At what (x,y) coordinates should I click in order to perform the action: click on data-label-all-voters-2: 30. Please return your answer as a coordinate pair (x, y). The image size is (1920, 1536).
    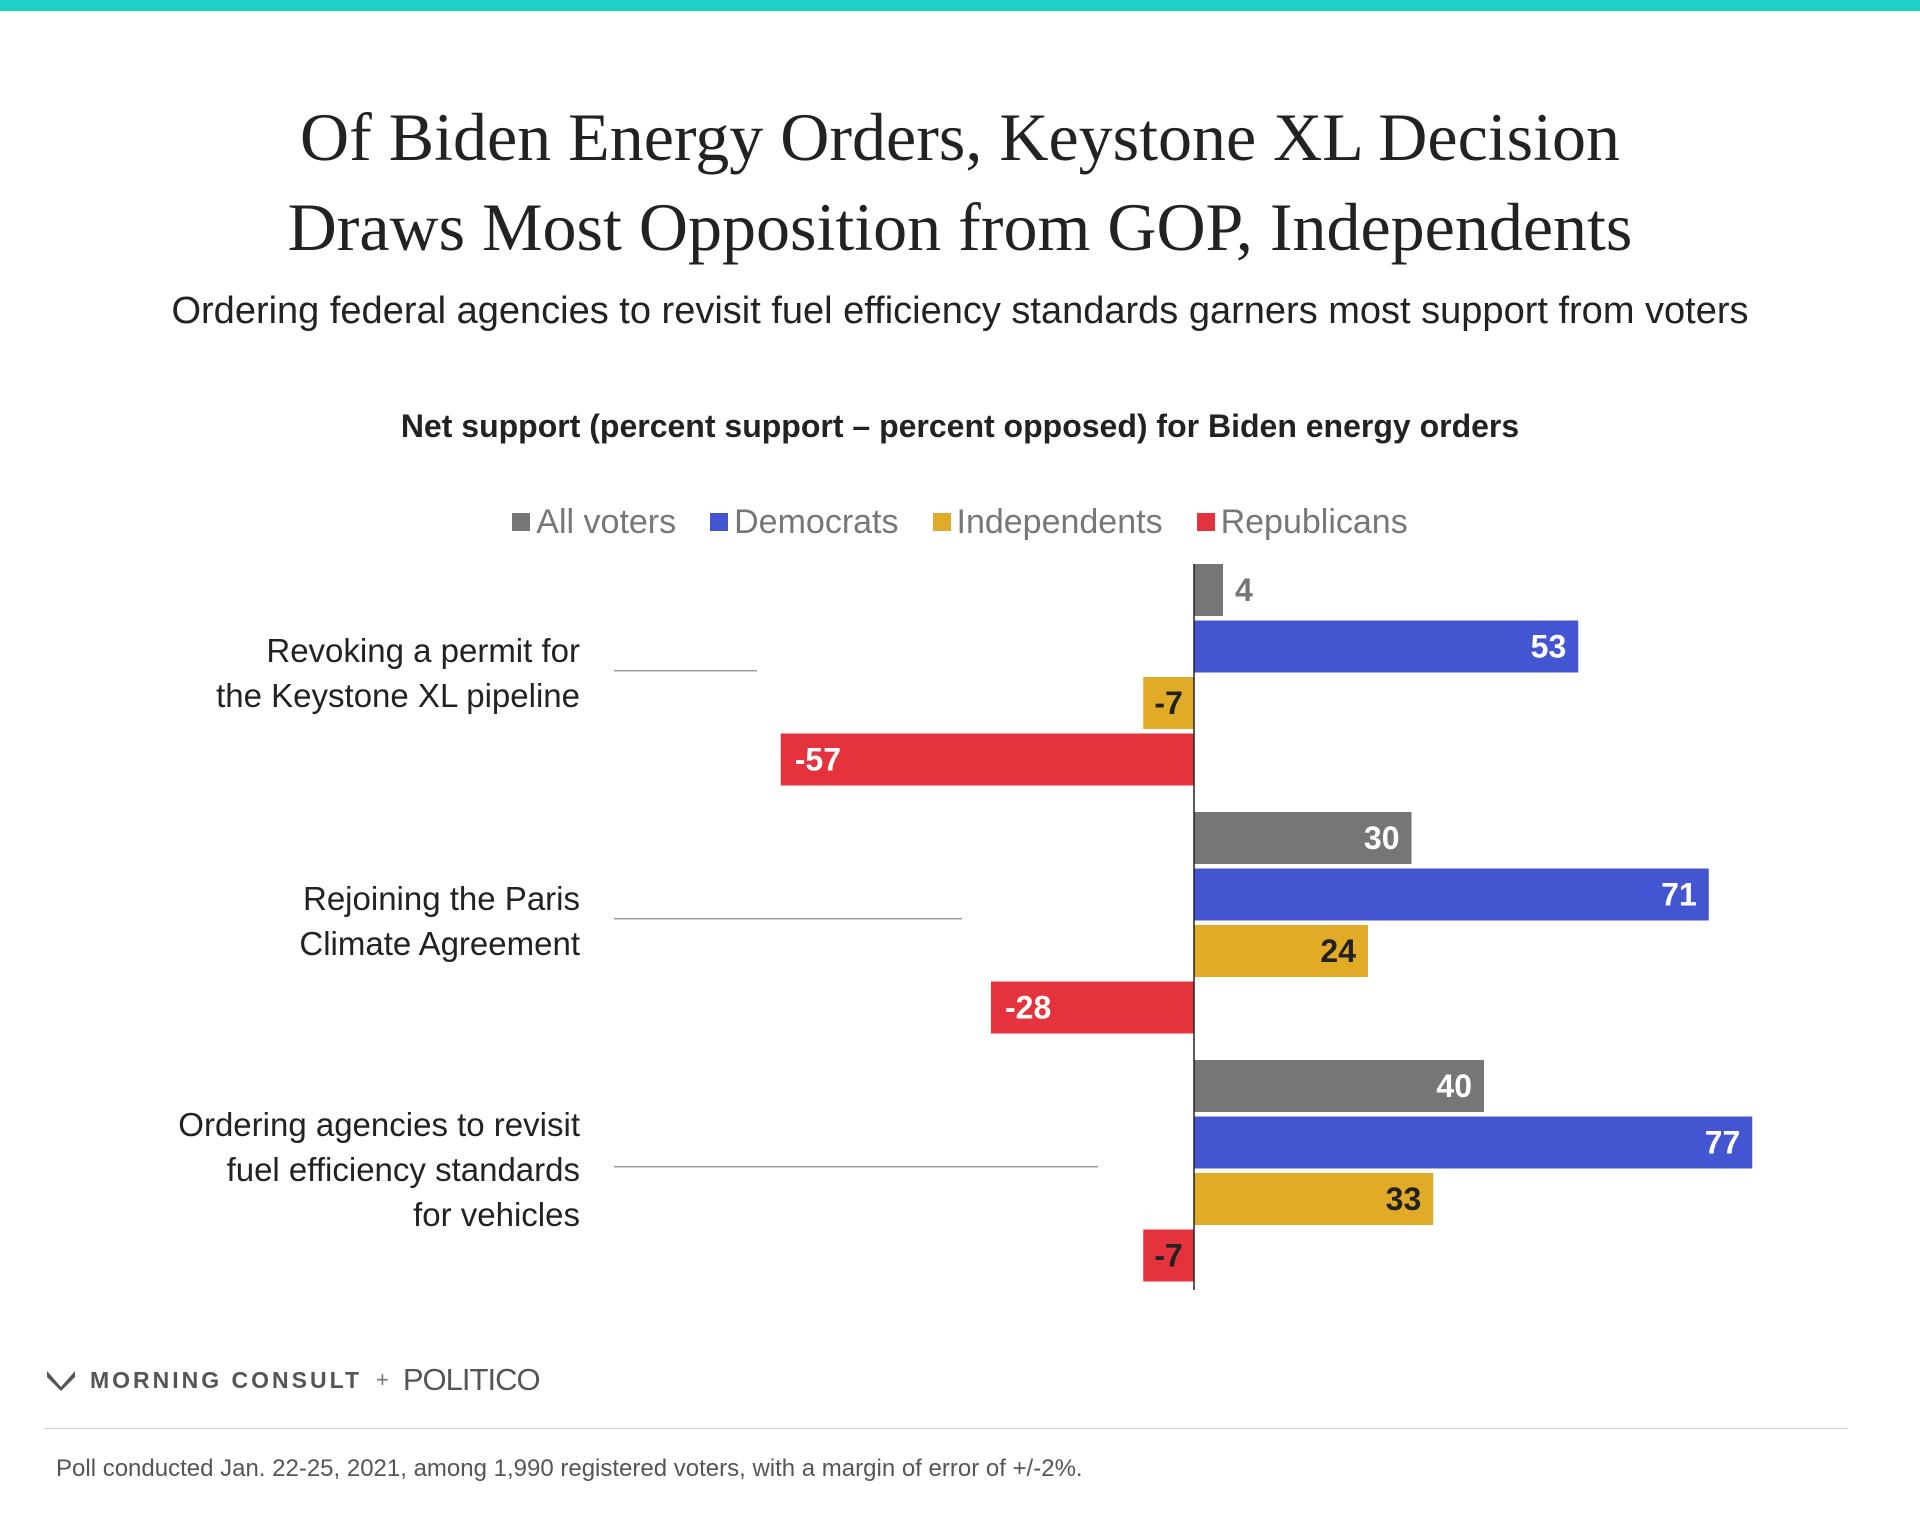
    Looking at the image, I should click on (1382, 838).